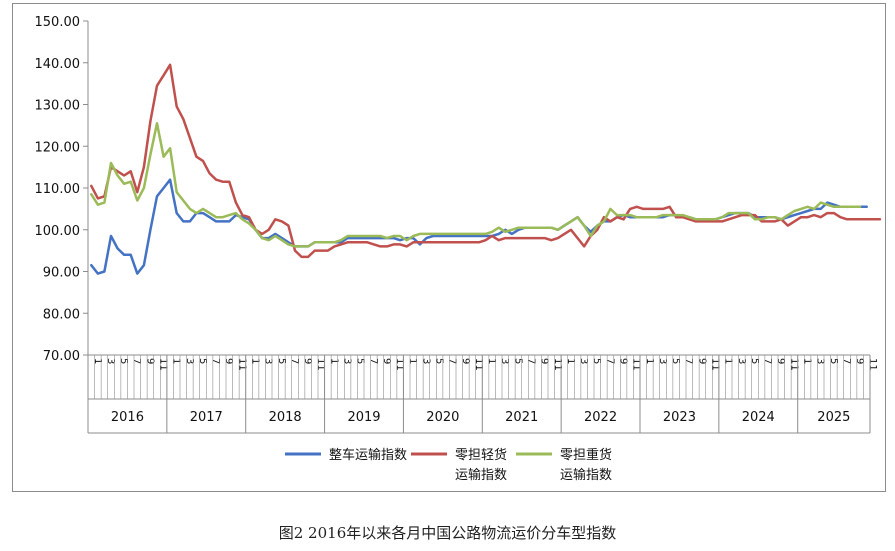 This screenshot has height=551, width=895. What do you see at coordinates (206, 417) in the screenshot?
I see `x-year-label: 2017` at bounding box center [206, 417].